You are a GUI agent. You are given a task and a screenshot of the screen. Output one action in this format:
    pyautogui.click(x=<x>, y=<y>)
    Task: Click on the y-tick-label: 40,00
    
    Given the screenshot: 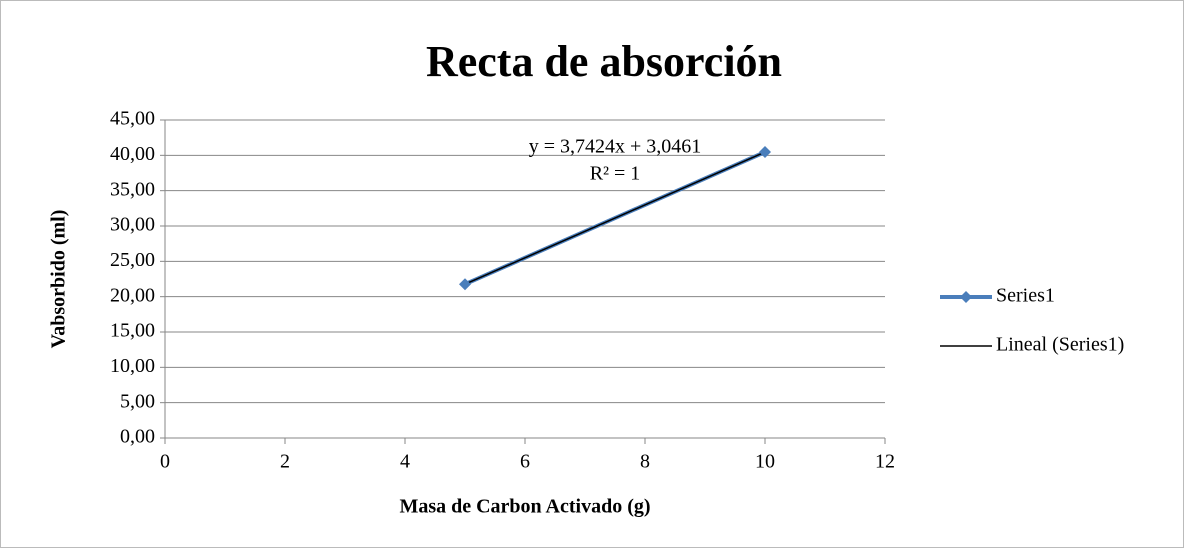 What is the action you would take?
    pyautogui.click(x=132, y=154)
    